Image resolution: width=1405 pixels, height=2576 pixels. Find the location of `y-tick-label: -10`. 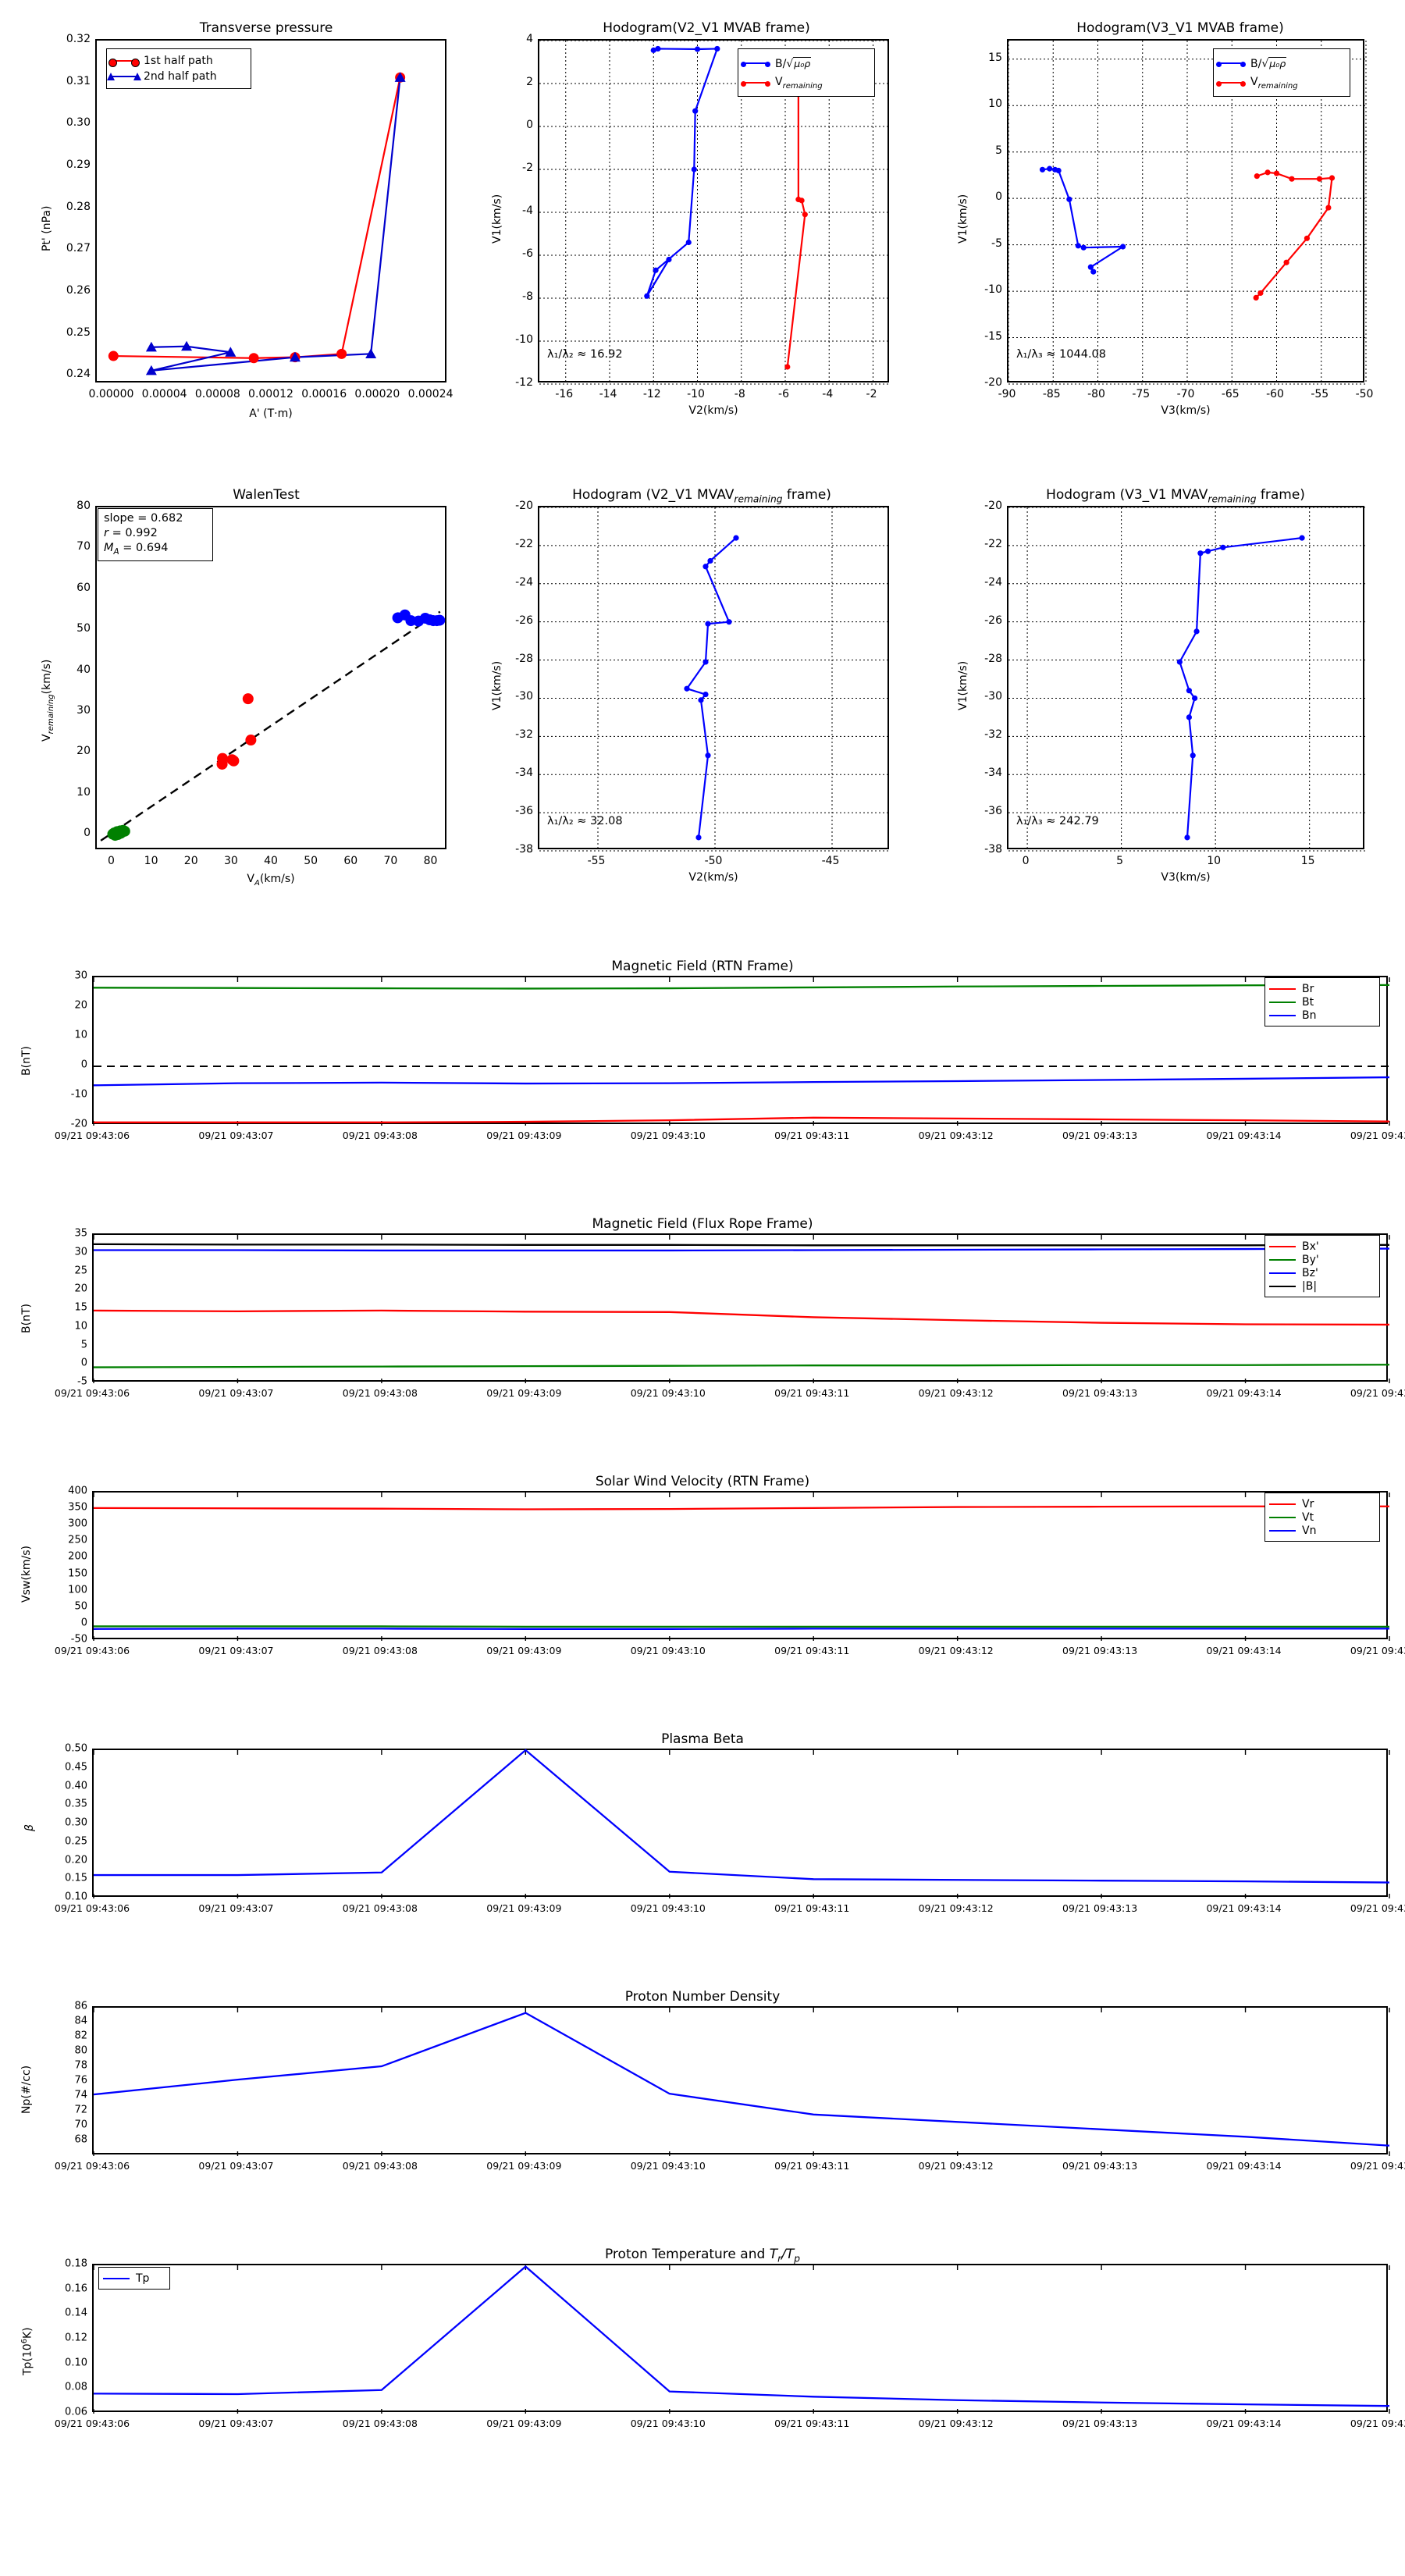

y-tick-label: -10 is located at coordinates (78, 1094).